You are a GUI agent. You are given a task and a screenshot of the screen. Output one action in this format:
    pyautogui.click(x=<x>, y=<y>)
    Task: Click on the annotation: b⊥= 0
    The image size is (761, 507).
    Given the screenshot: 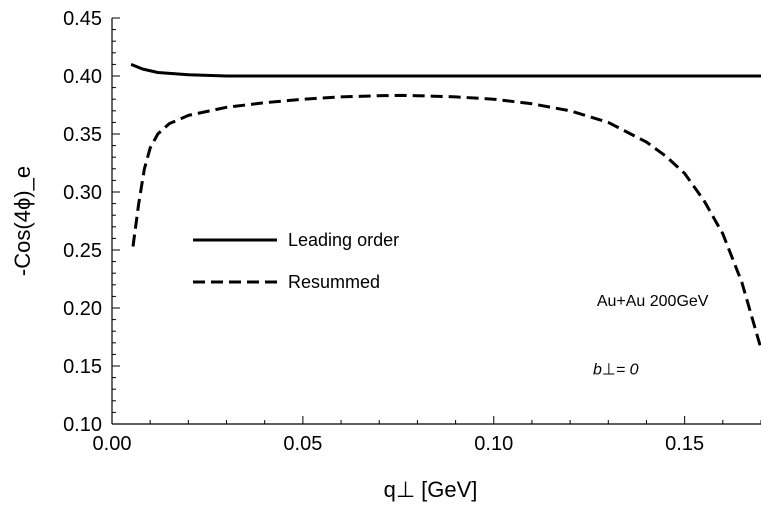 What is the action you would take?
    pyautogui.click(x=616, y=369)
    